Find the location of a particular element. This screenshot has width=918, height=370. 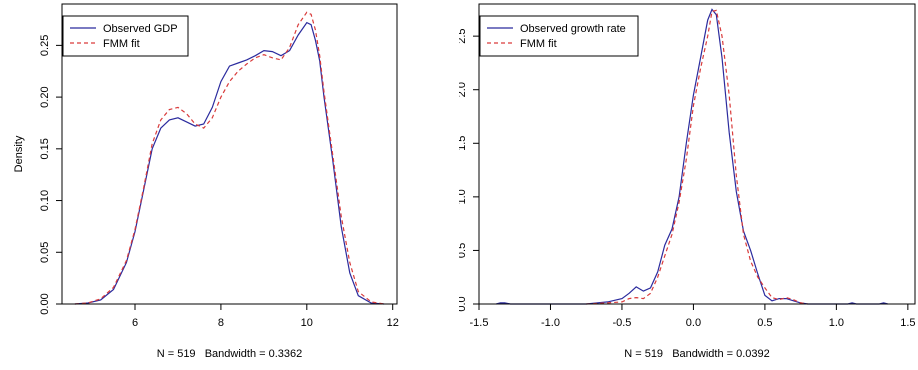

y-tick-label: 0.25 is located at coordinates (45, 45).